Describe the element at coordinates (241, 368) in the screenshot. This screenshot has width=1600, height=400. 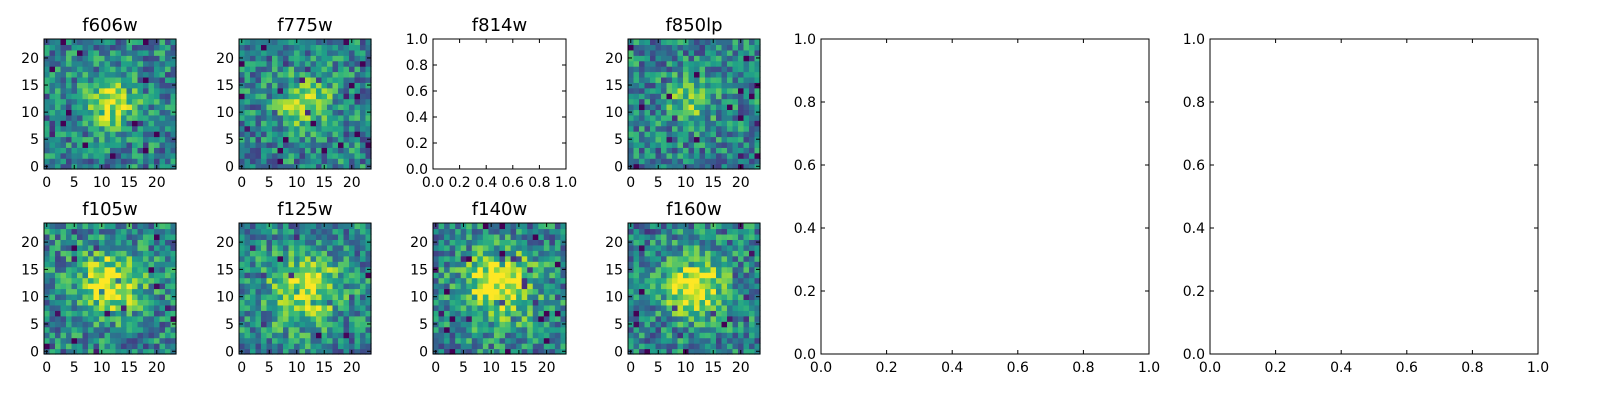
I see `x-tick-label: 0` at that location.